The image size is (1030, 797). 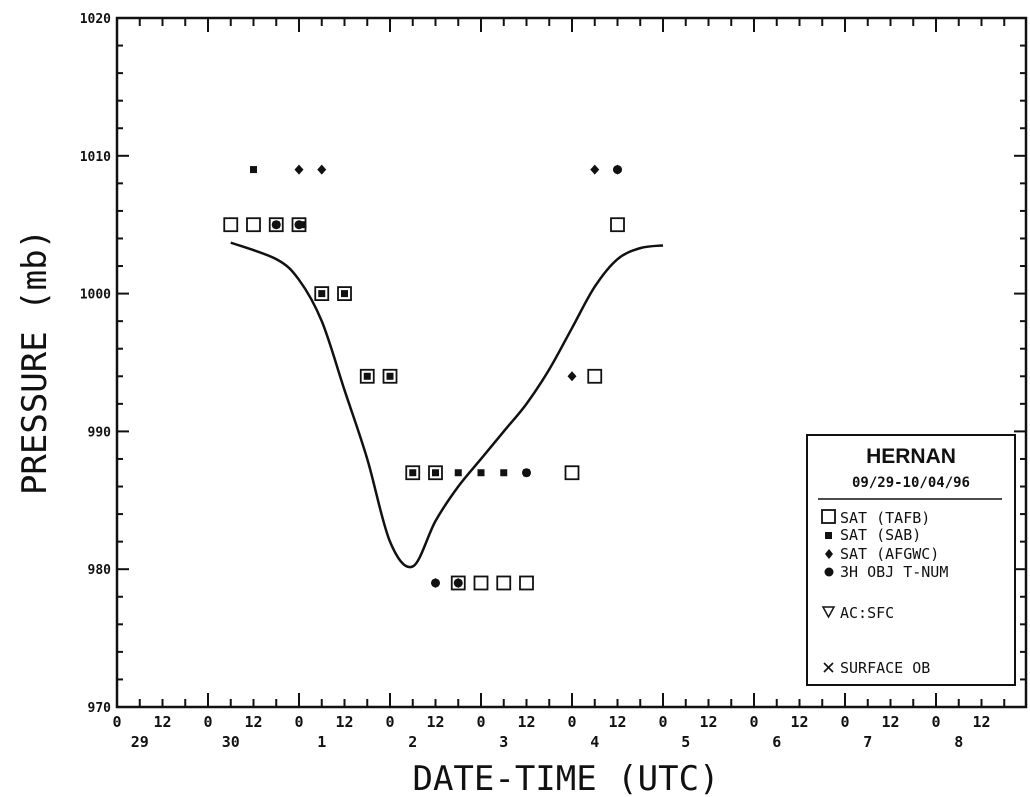 I want to click on x-tick-label-day: 7, so click(x=867, y=742).